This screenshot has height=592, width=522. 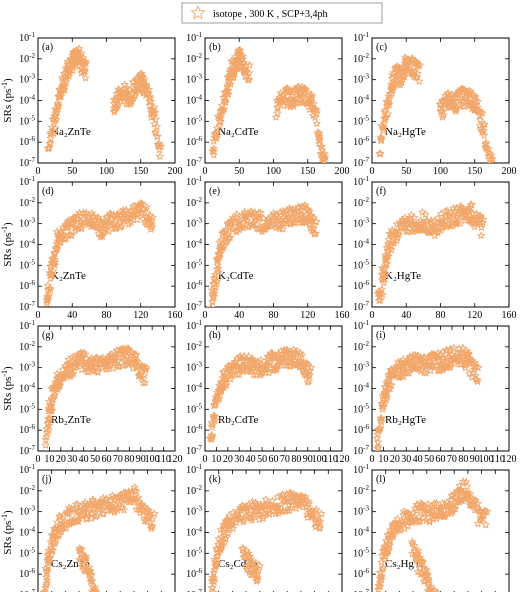 What do you see at coordinates (118, 459) in the screenshot?
I see `x-tick-label: 70` at bounding box center [118, 459].